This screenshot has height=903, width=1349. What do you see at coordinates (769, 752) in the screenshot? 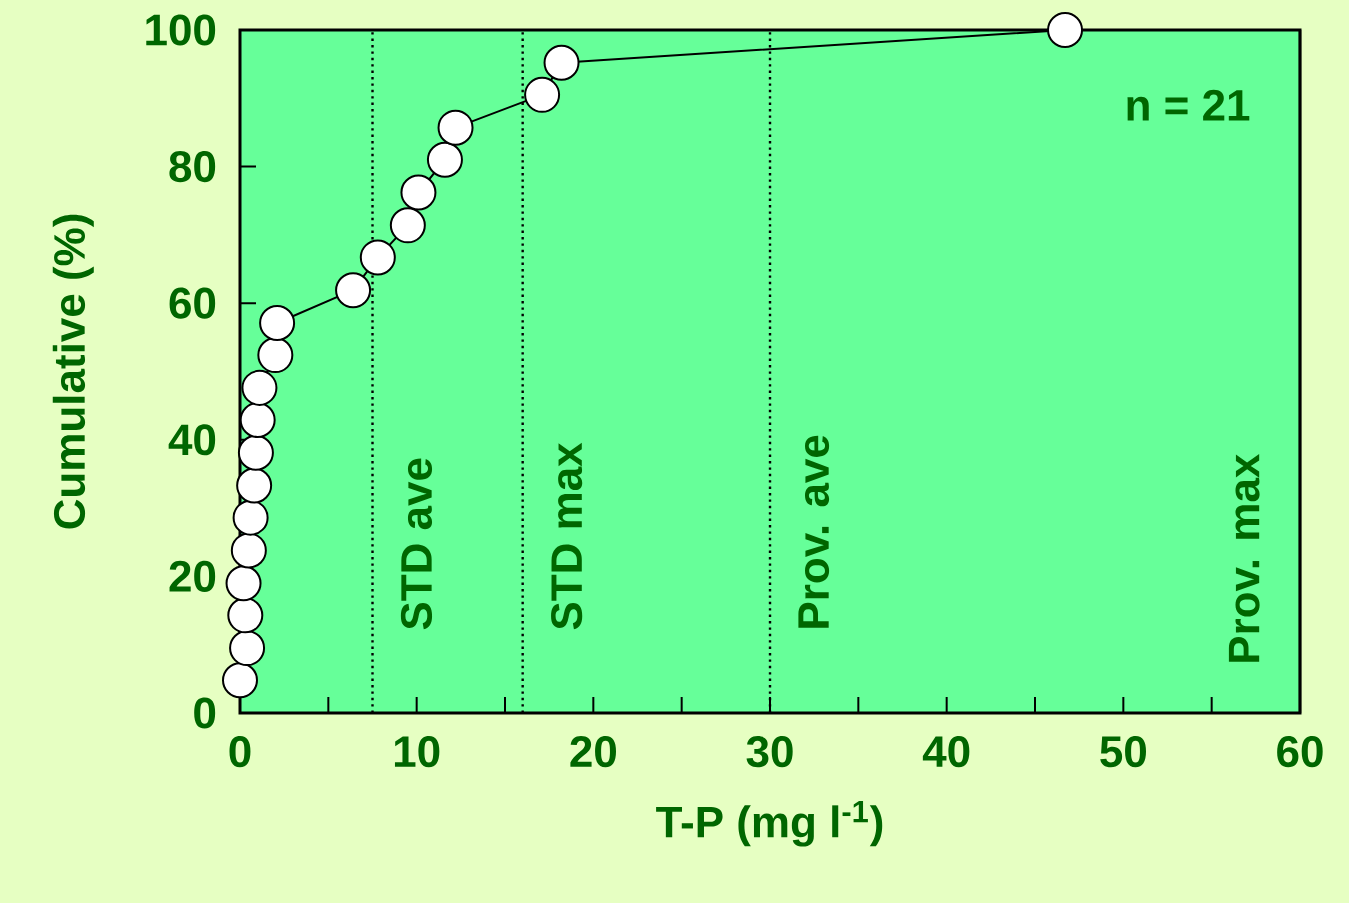
I see `x-tick-label: 30` at bounding box center [769, 752].